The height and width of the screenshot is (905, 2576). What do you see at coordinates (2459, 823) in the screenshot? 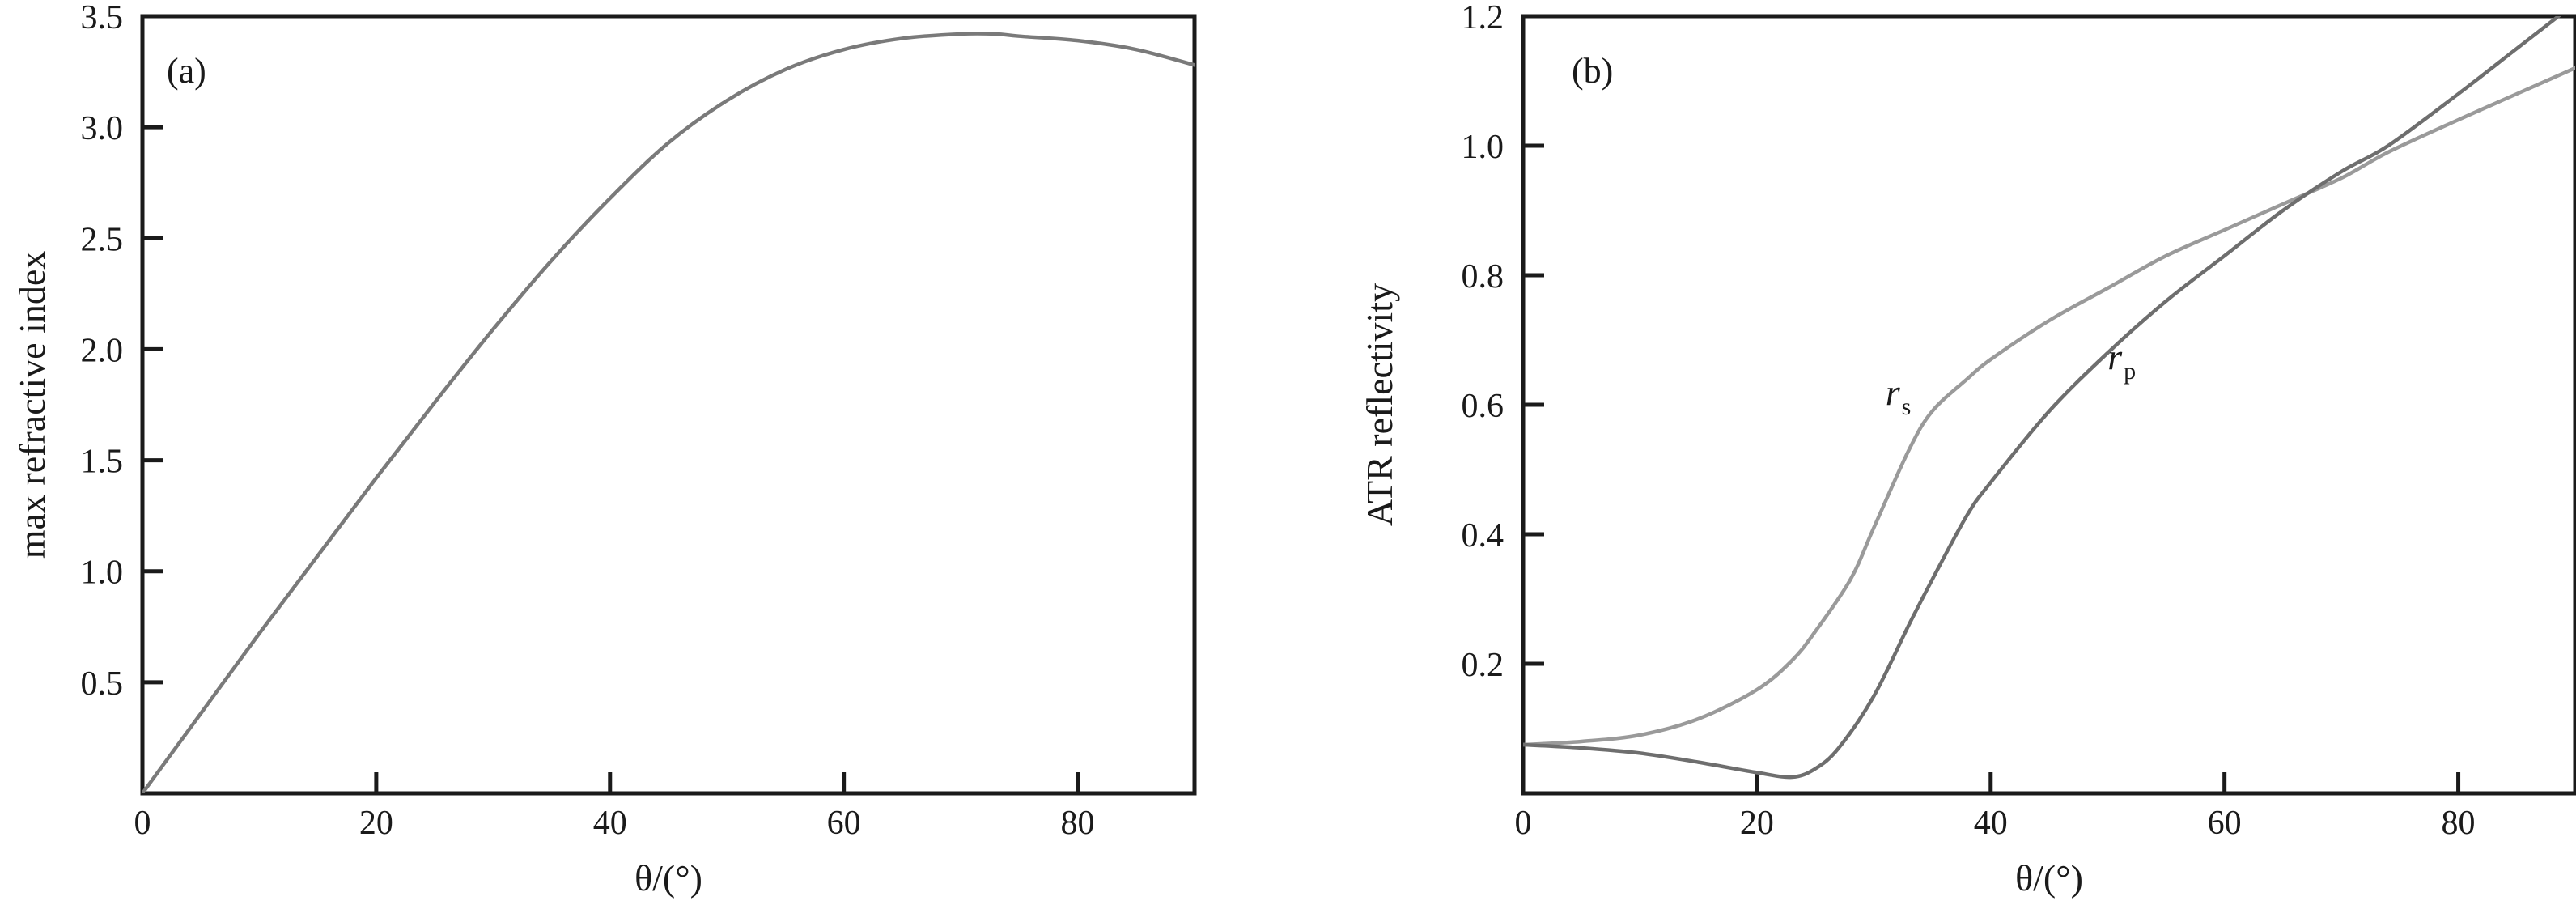
I see `b-x-tick-label: 80` at bounding box center [2459, 823].